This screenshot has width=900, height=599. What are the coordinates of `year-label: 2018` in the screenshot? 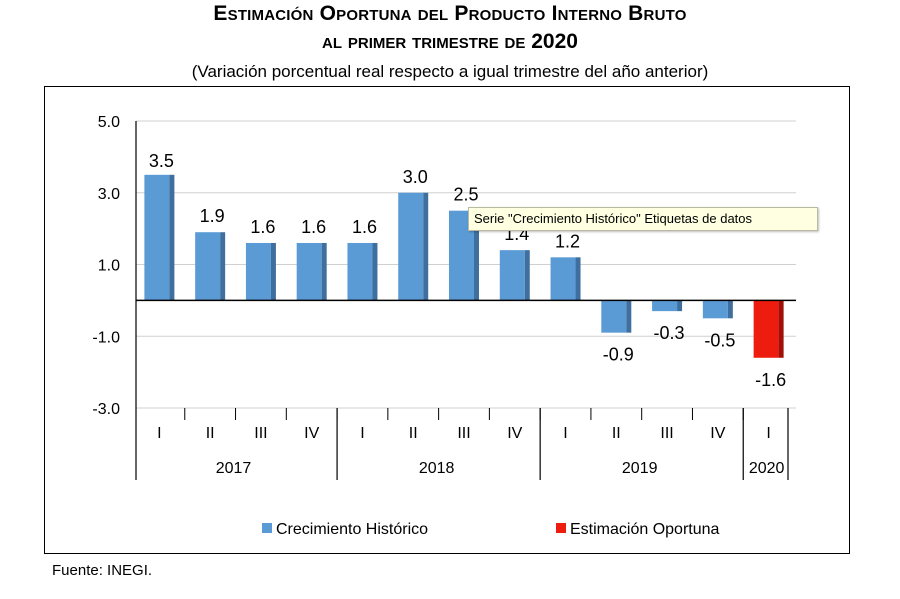 It's located at (437, 468).